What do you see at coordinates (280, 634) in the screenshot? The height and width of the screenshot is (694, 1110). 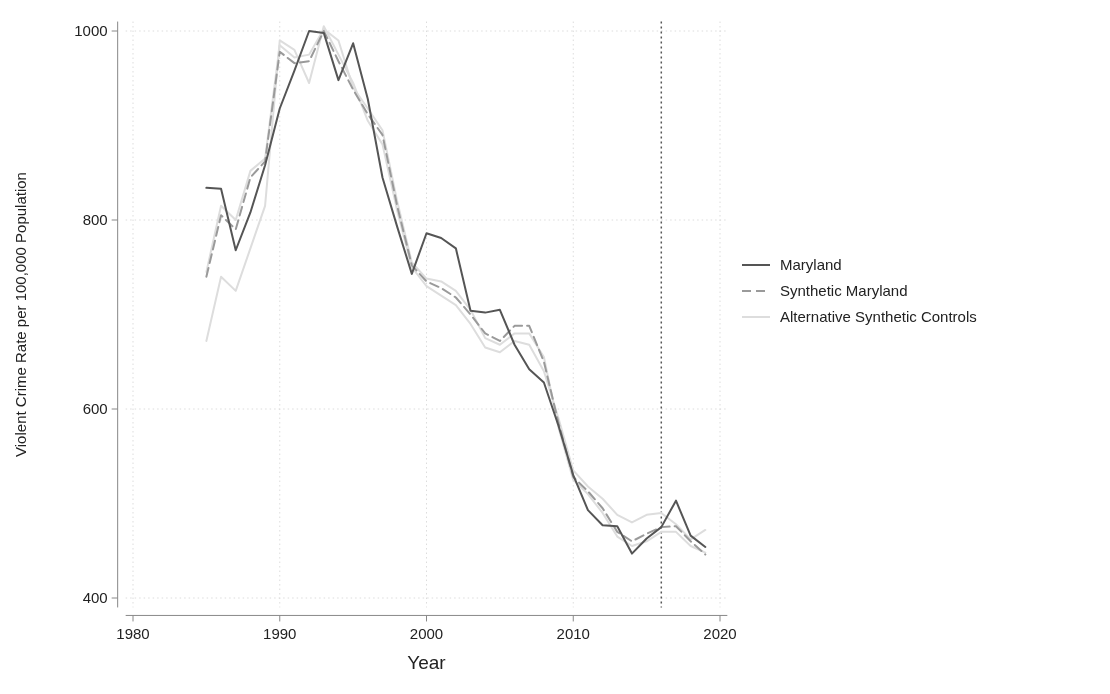 I see `x-tick-label: 1990` at bounding box center [280, 634].